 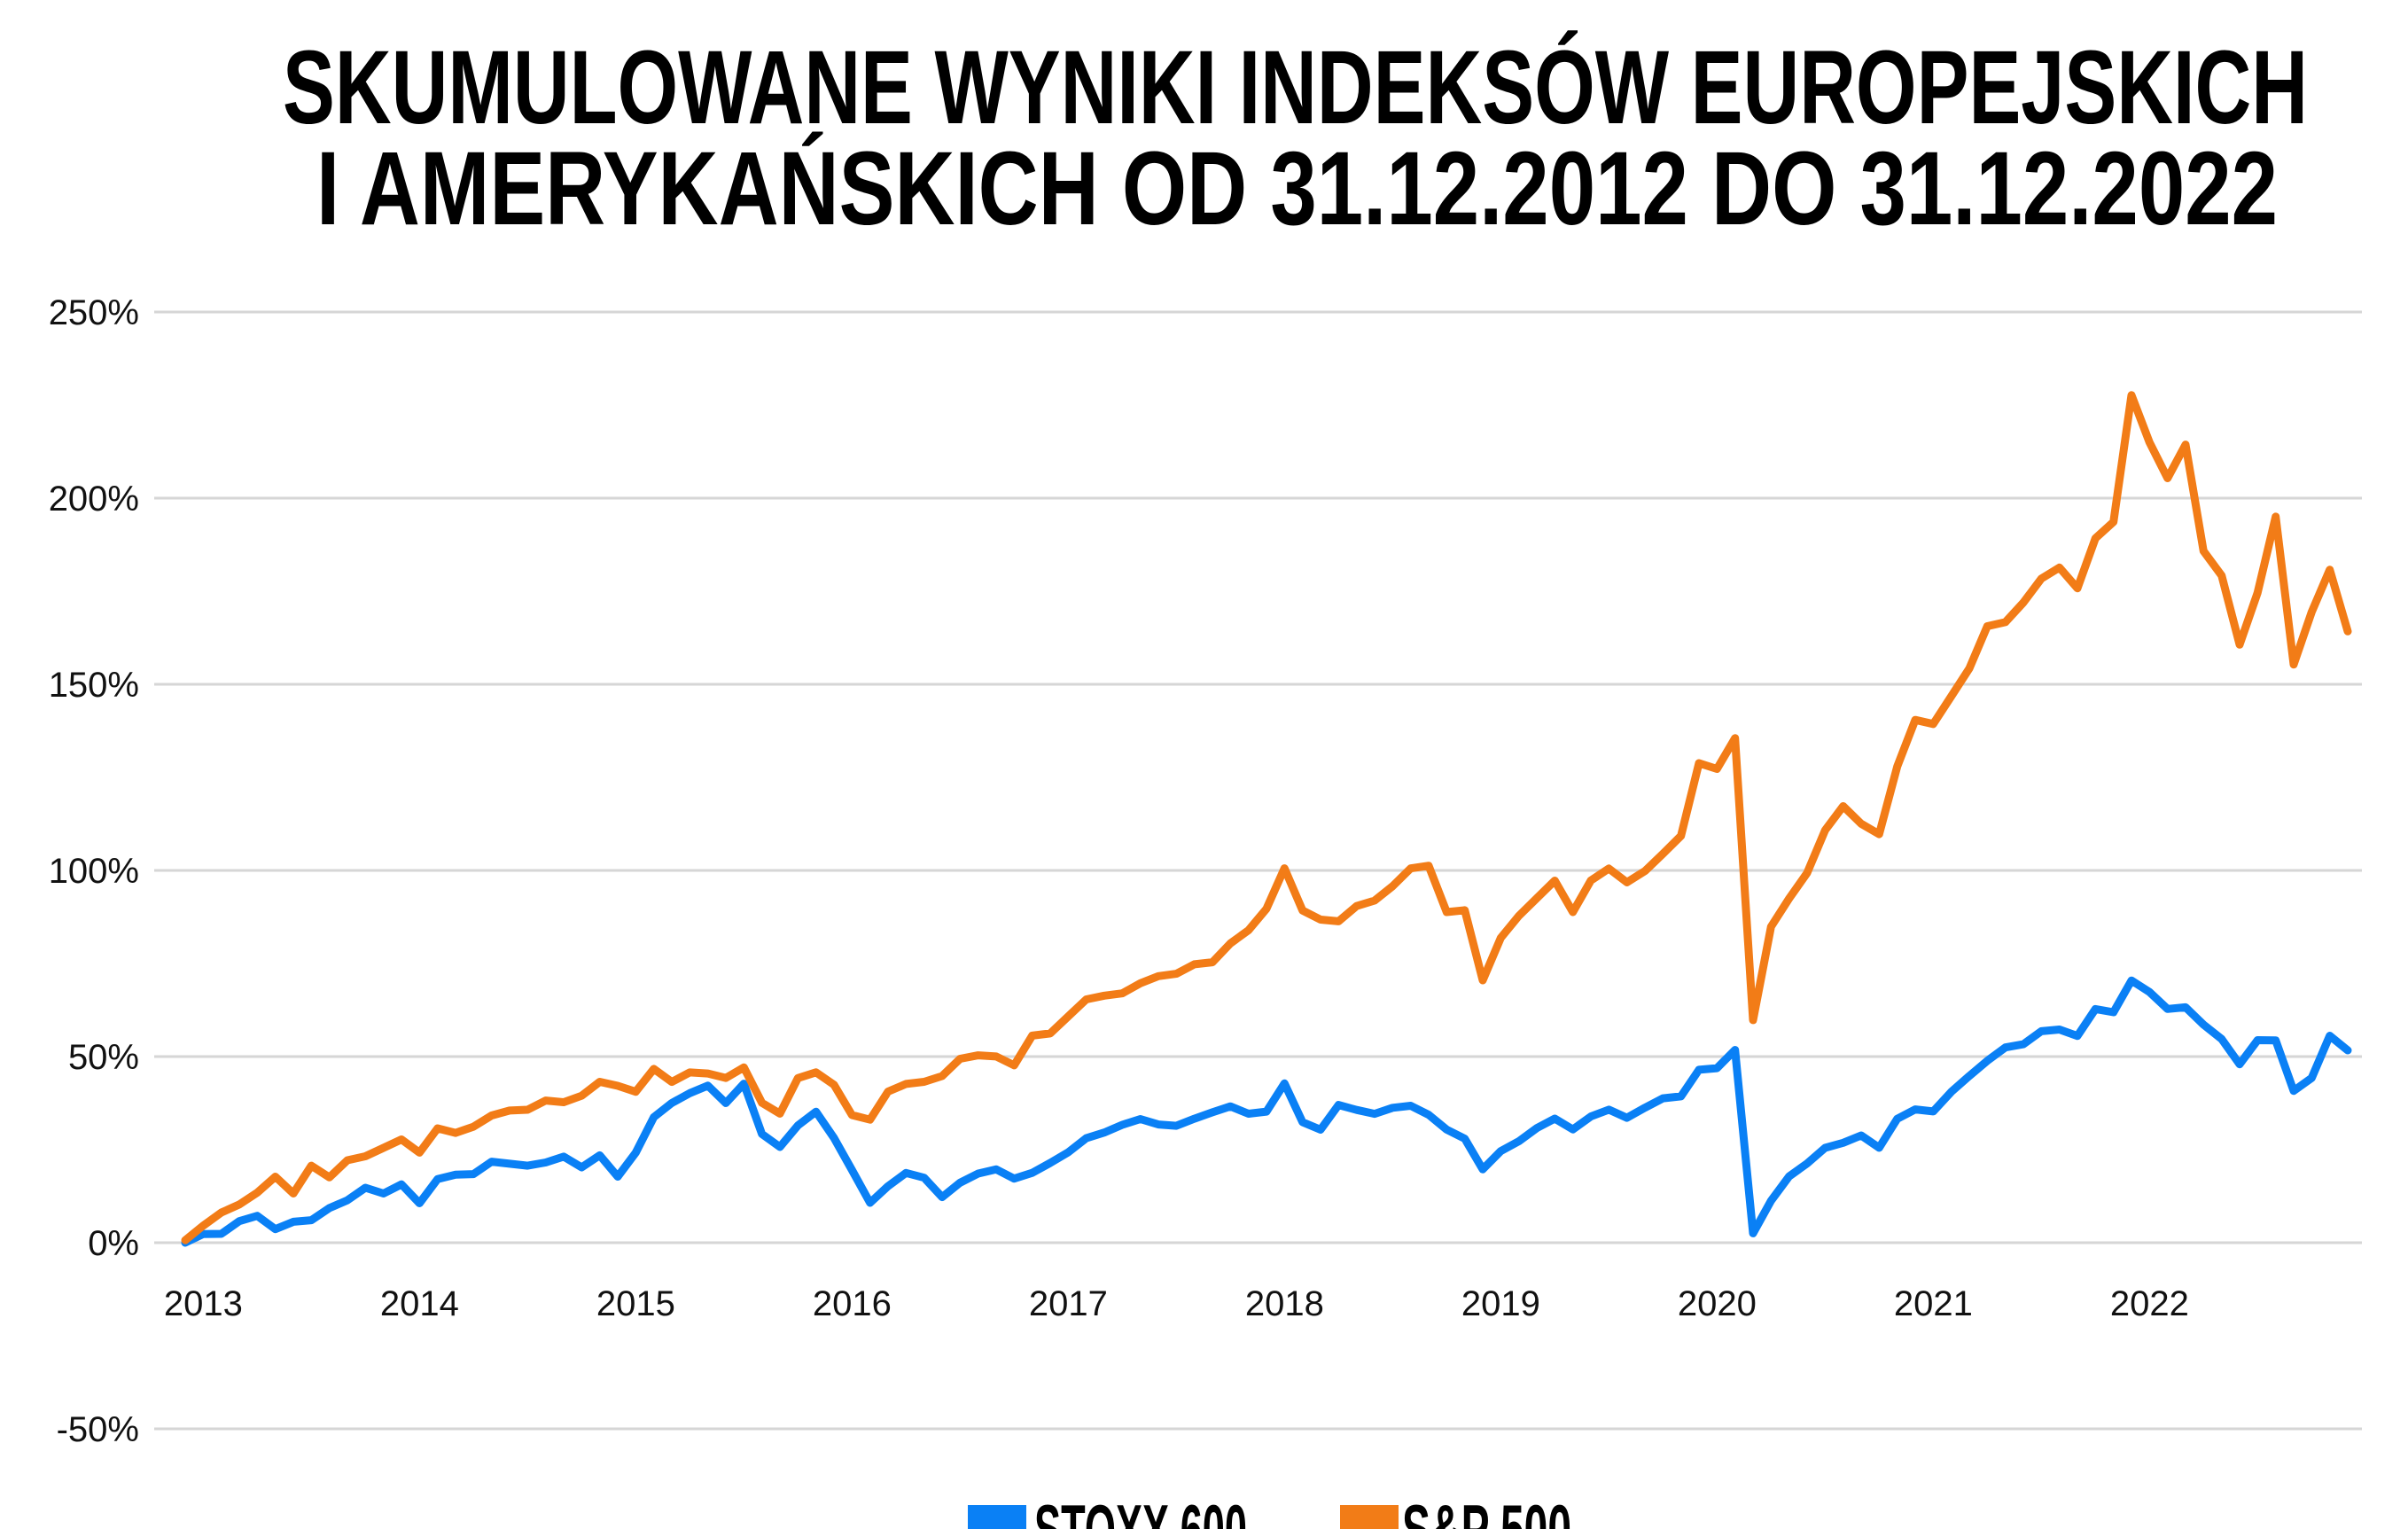 What do you see at coordinates (419, 1303) in the screenshot?
I see `x-tick-label: 2014` at bounding box center [419, 1303].